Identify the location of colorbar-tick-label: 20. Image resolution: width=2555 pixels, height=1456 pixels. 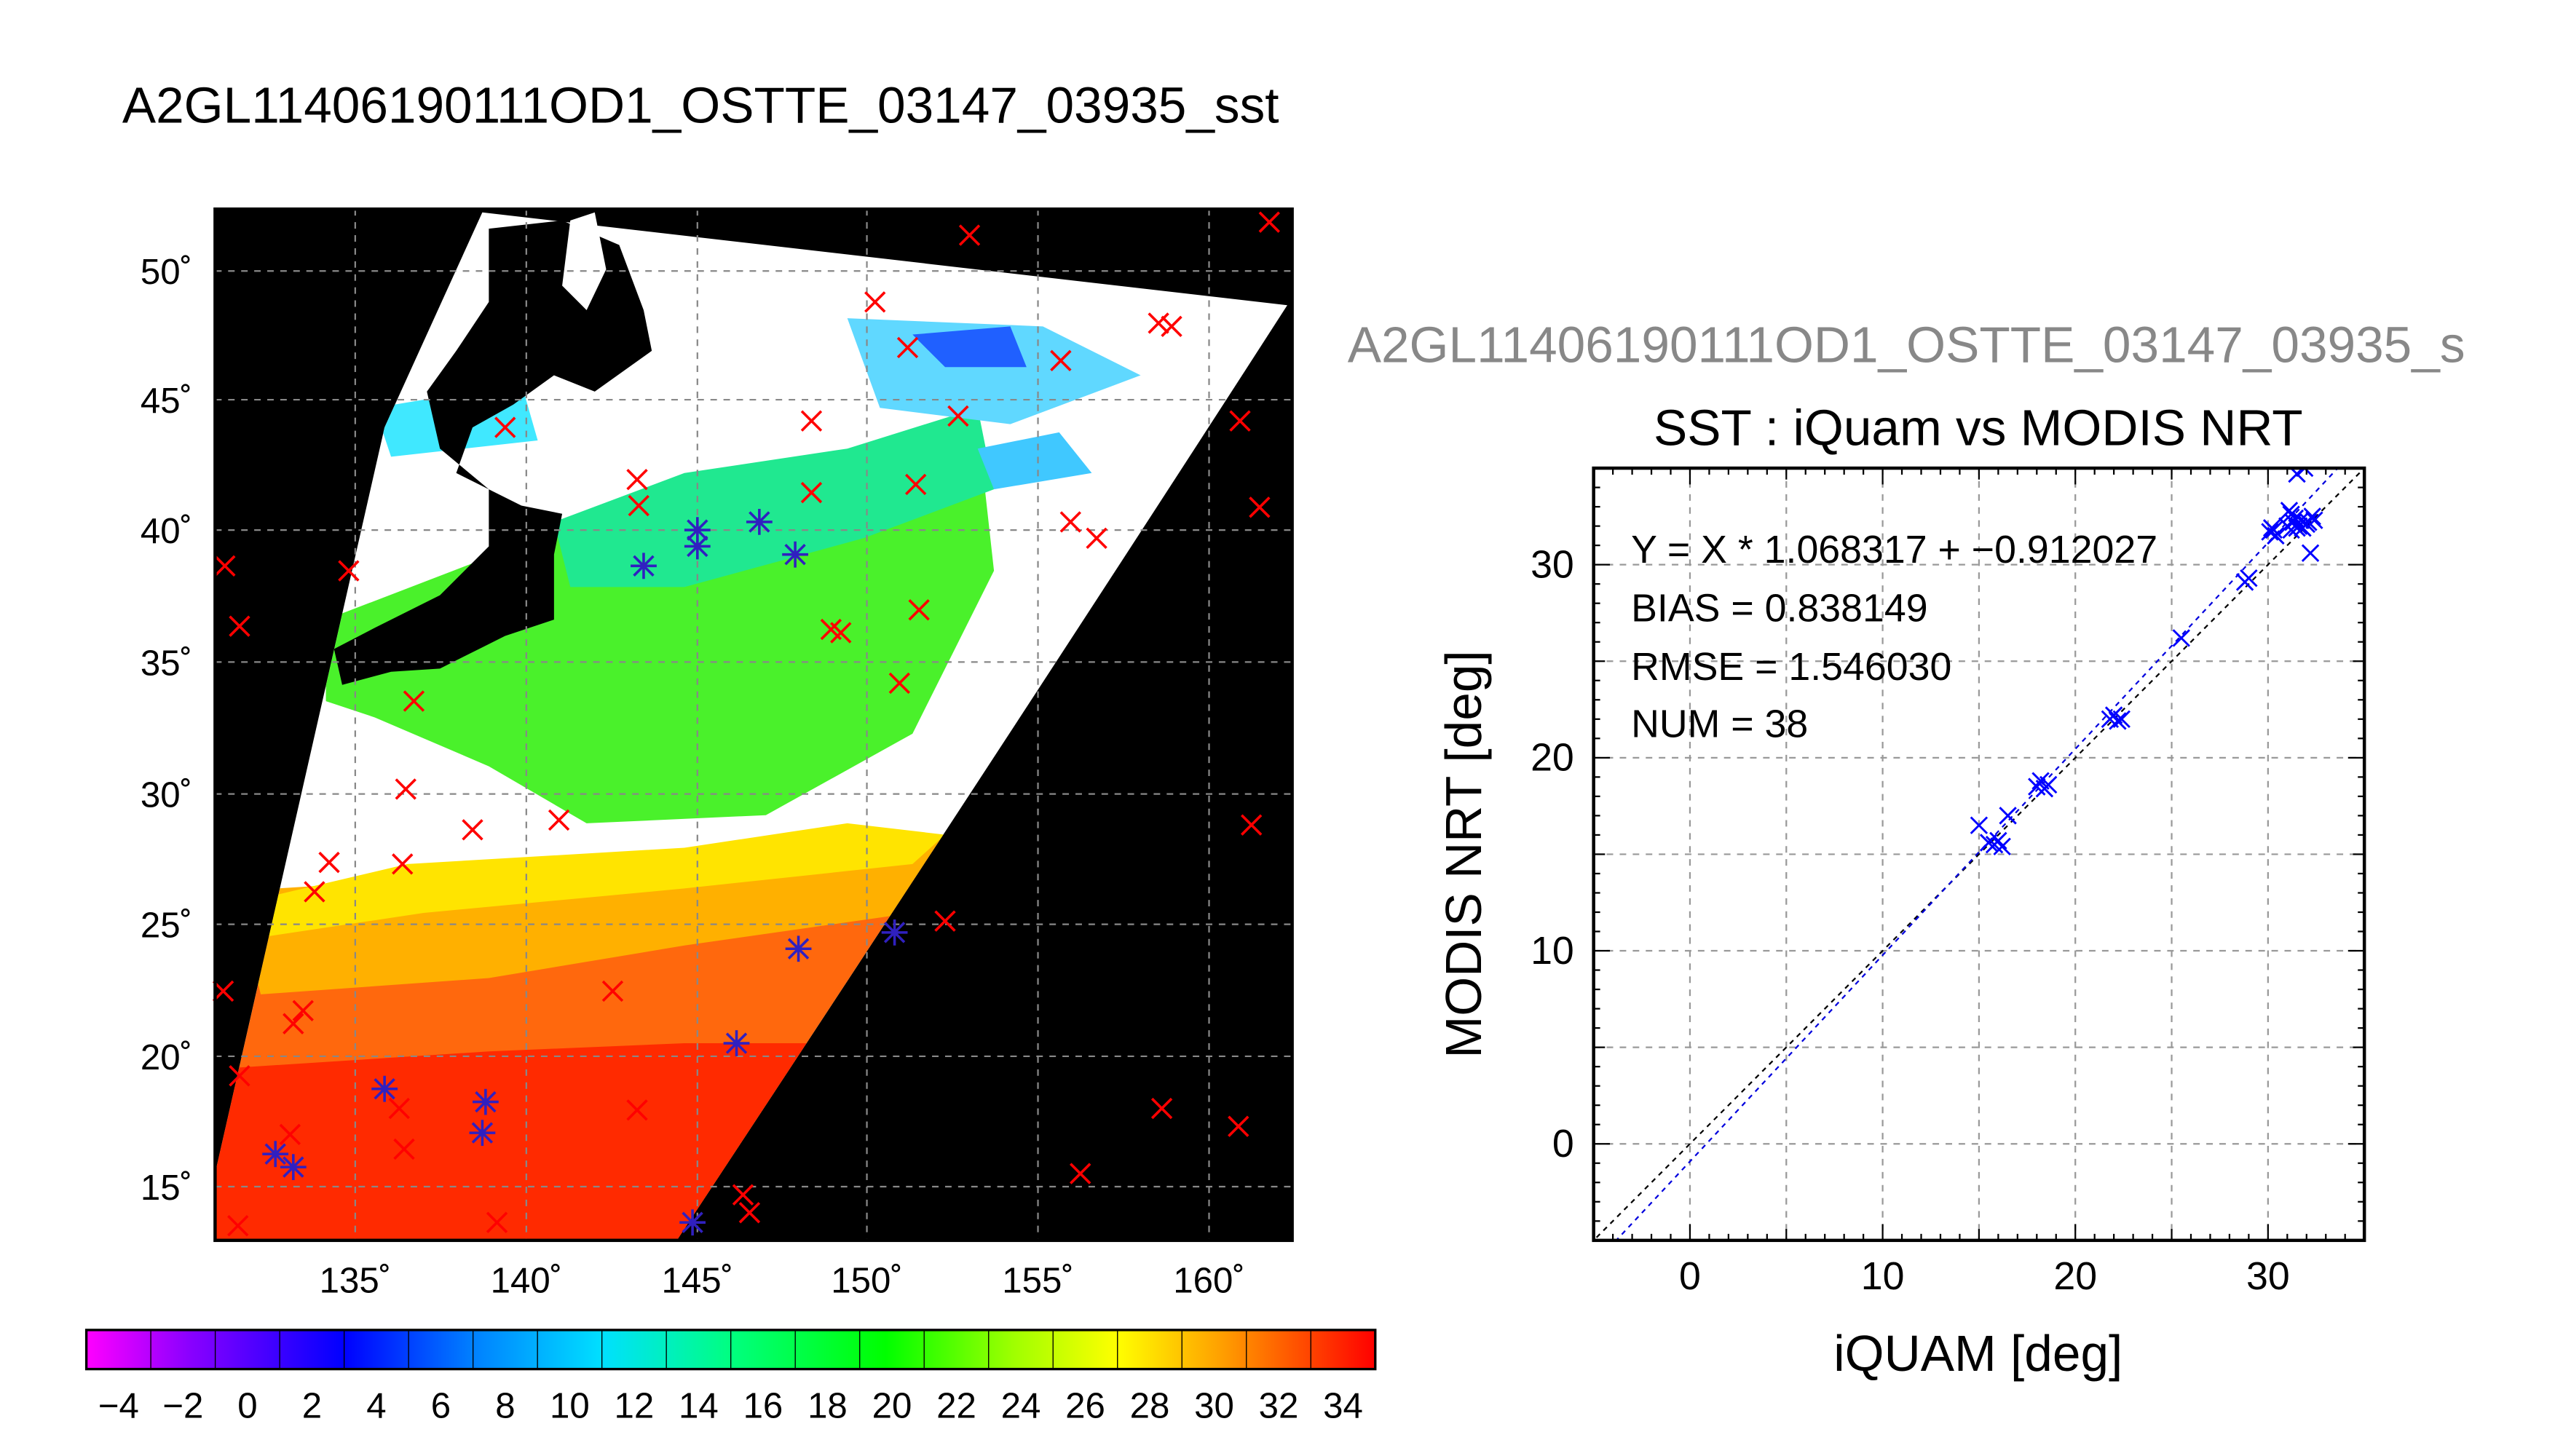
(892, 1406).